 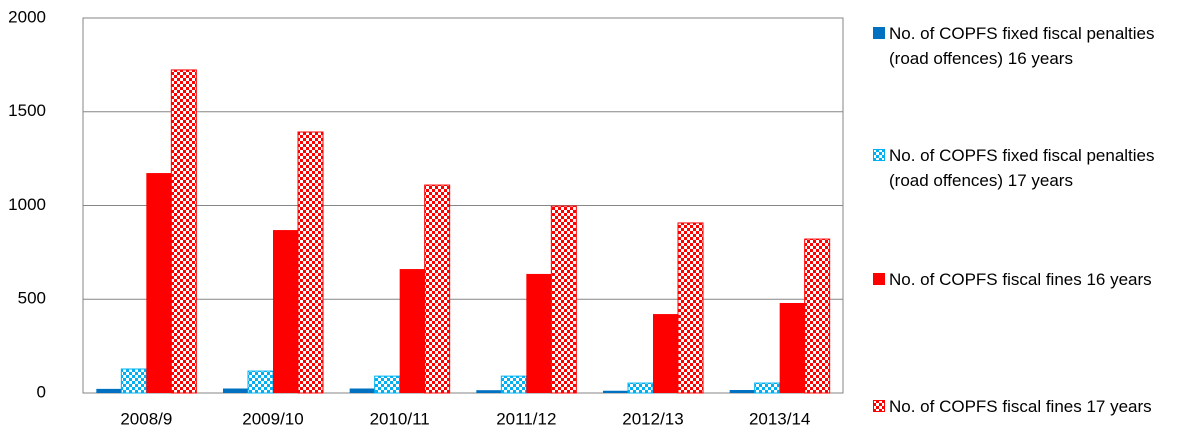 I want to click on y-tick-label: 0, so click(x=41, y=391).